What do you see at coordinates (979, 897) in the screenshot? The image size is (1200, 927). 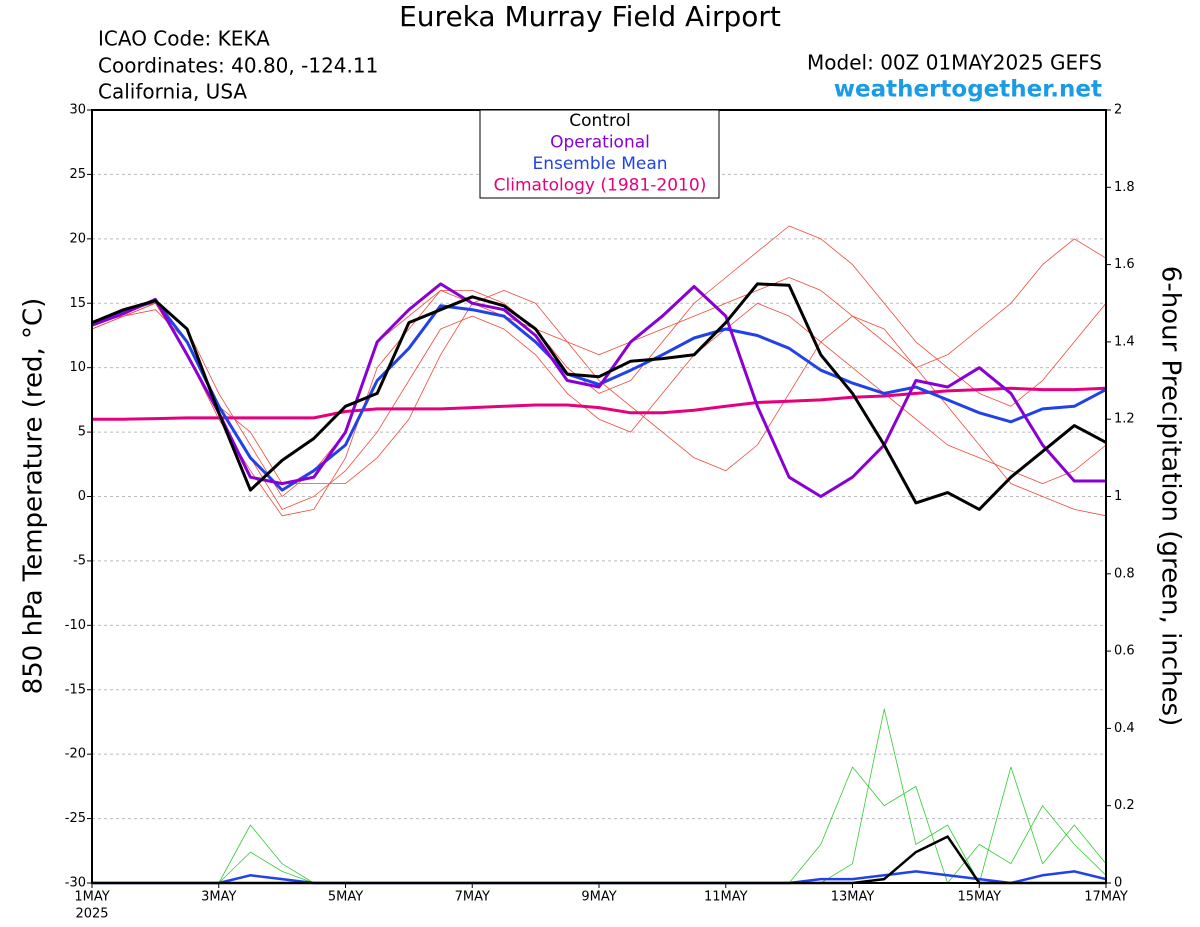 I see `x-tick-label: 15MAY` at bounding box center [979, 897].